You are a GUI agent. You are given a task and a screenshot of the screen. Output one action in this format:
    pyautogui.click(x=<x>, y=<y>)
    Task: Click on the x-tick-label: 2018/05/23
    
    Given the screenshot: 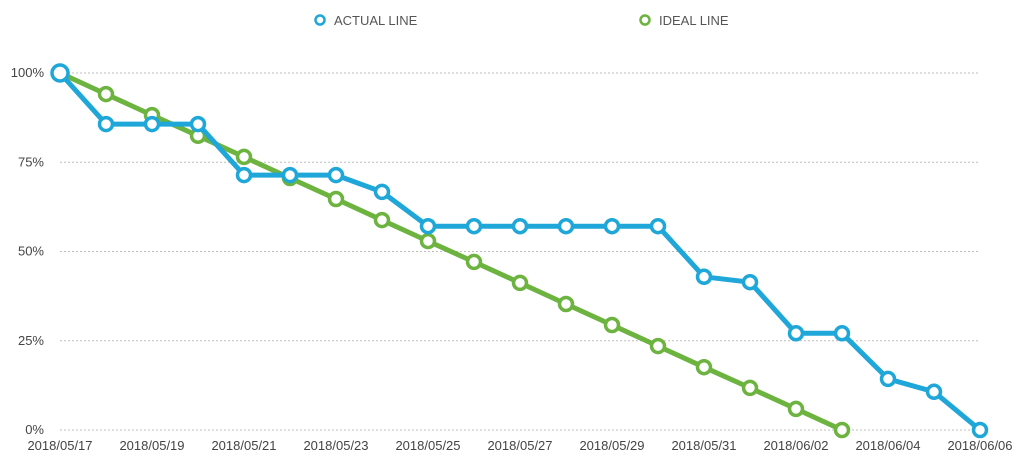 What is the action you would take?
    pyautogui.click(x=335, y=445)
    